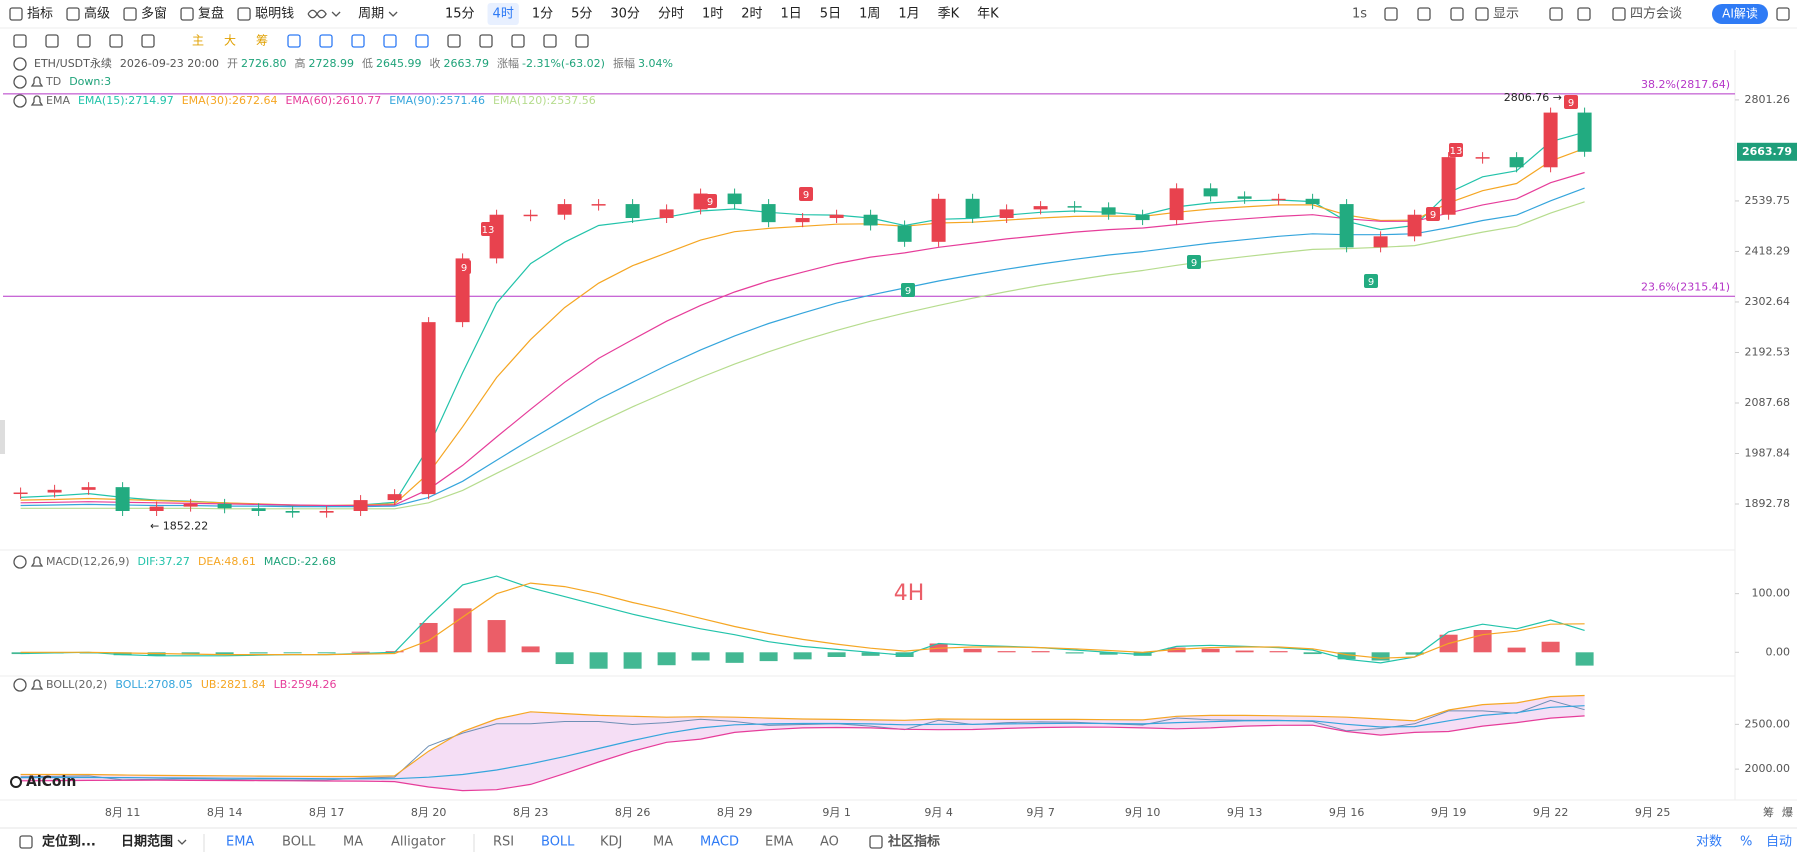 This screenshot has width=1797, height=860. What do you see at coordinates (460, 14) in the screenshot?
I see `interval: 15分` at bounding box center [460, 14].